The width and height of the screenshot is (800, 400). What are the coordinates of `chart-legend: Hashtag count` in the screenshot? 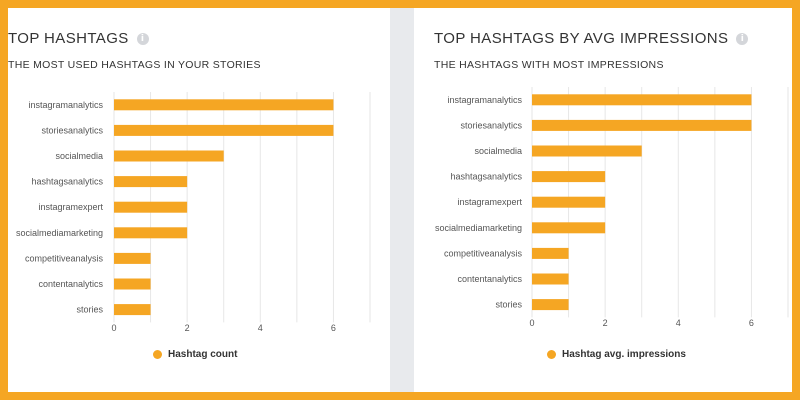 It's located at (195, 354).